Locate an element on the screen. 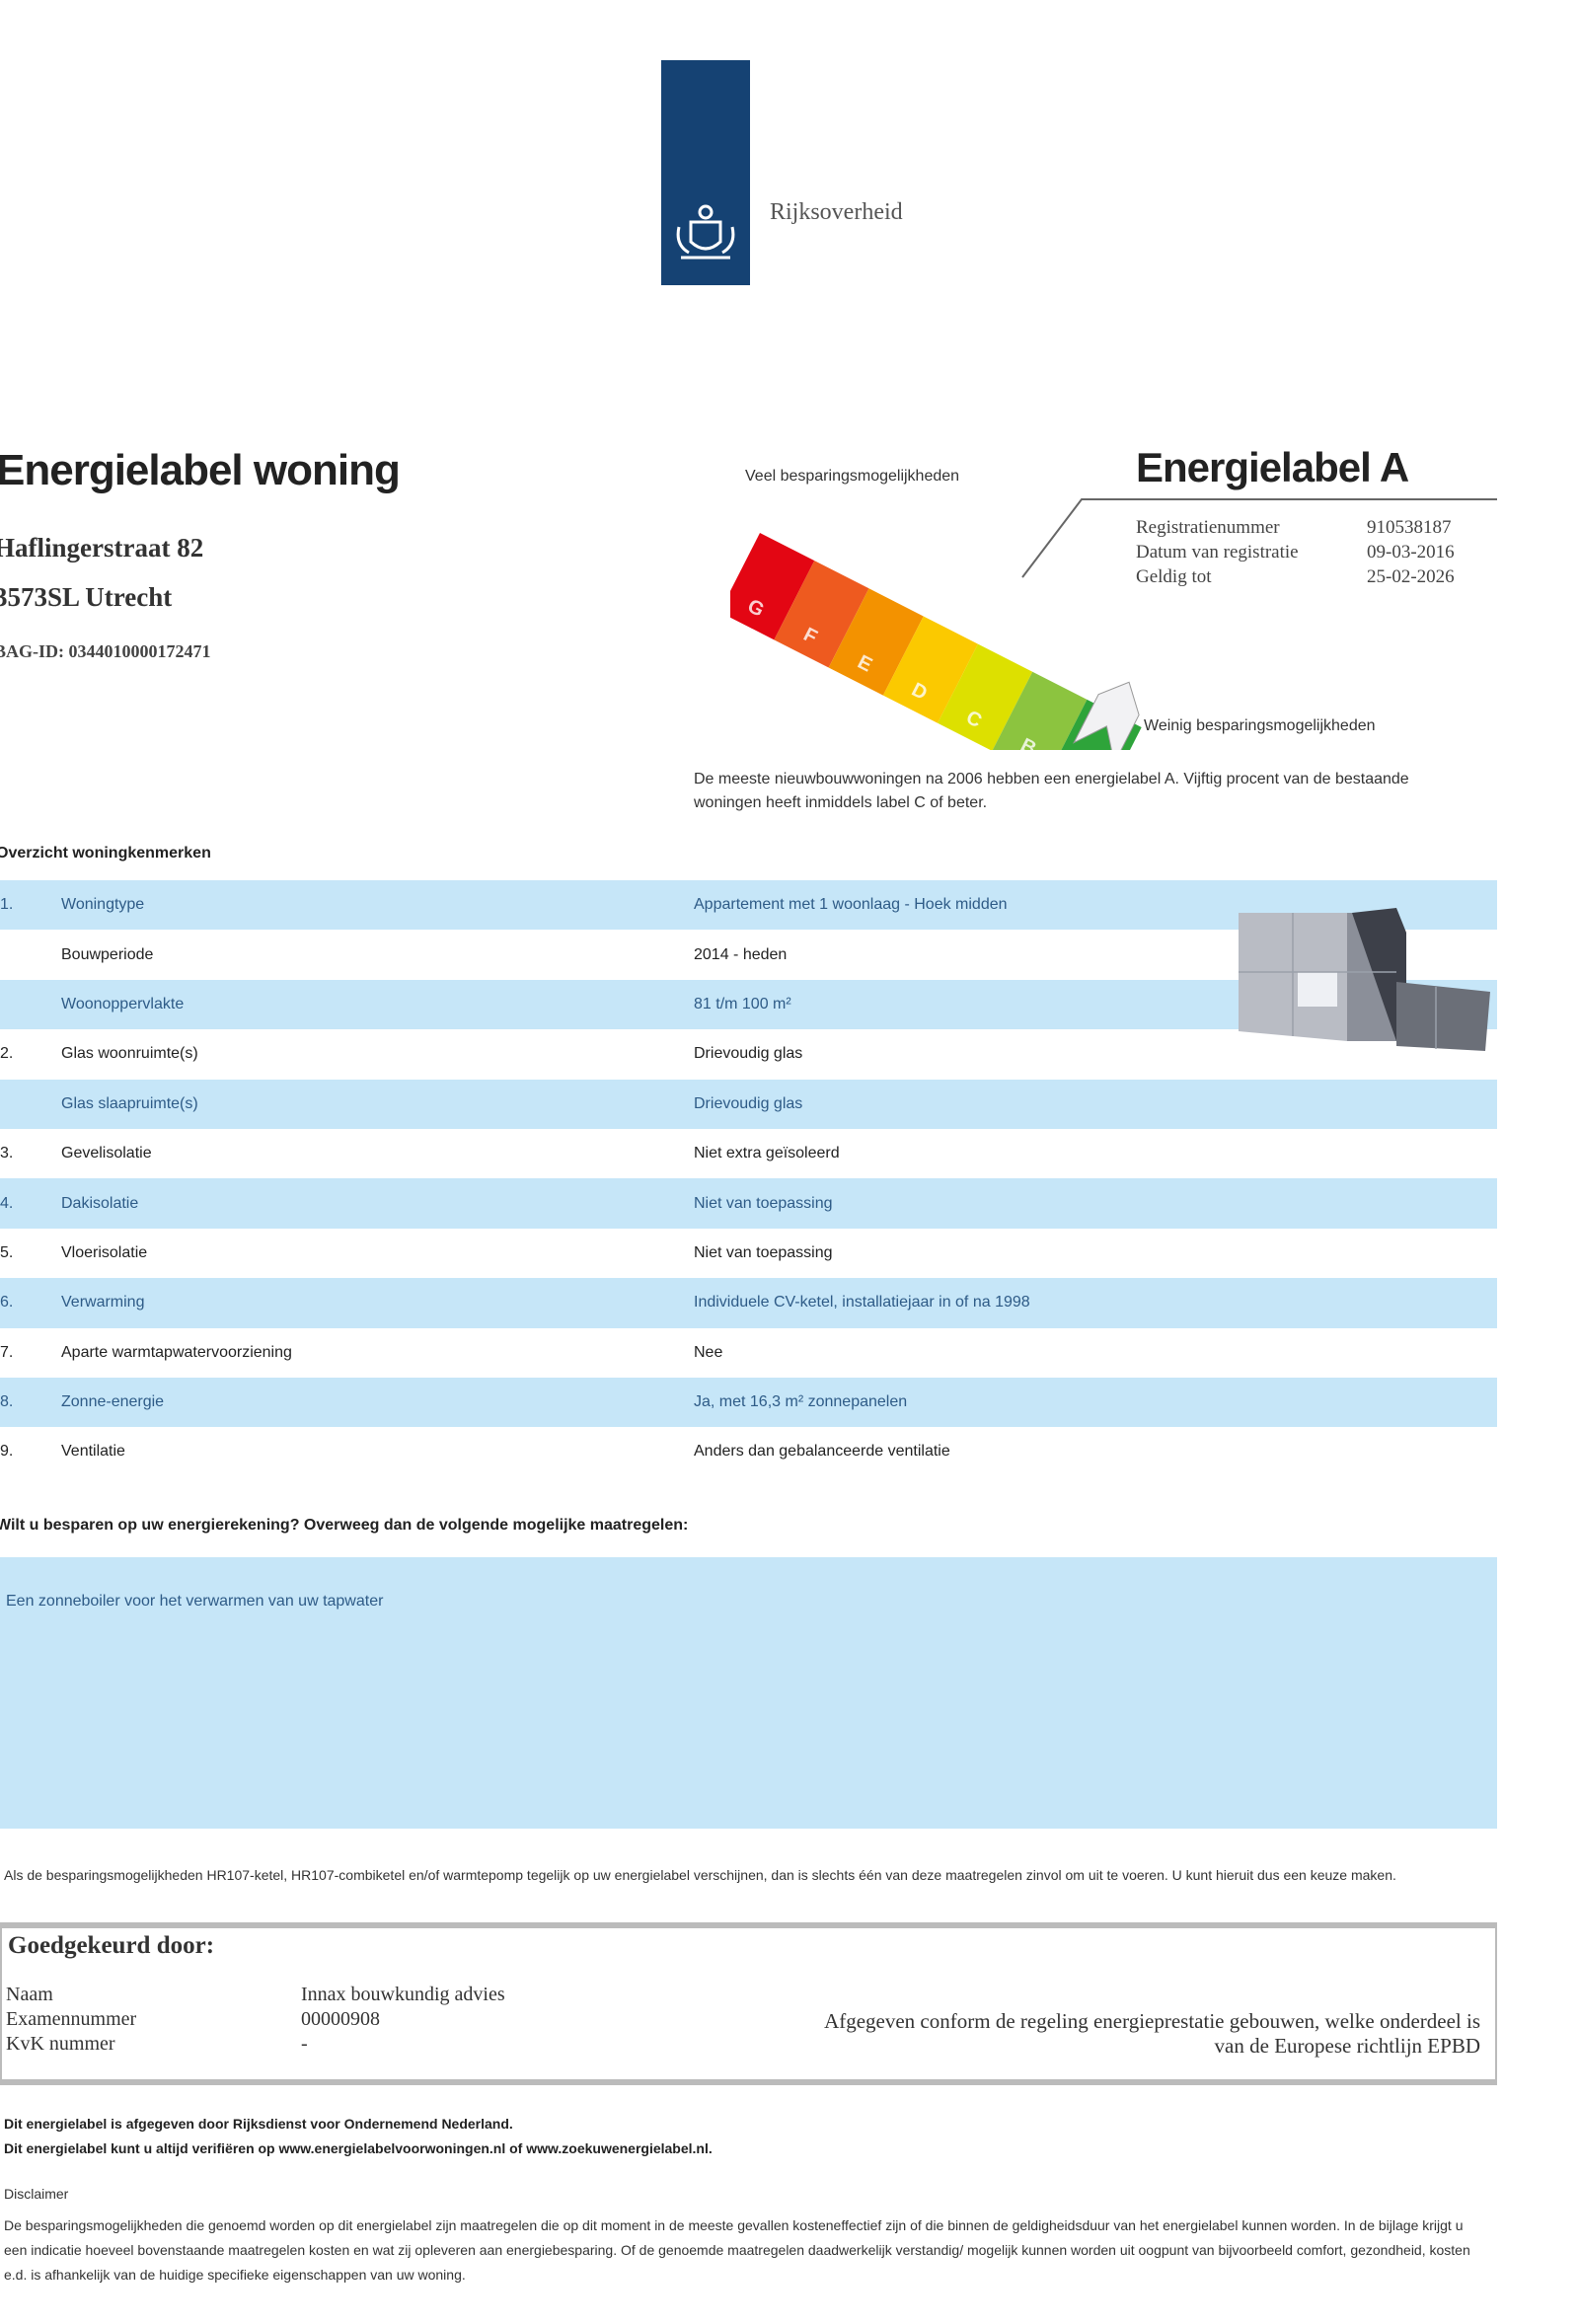 This screenshot has height=2324, width=1579. label-class-G is located at coordinates (772, 586).